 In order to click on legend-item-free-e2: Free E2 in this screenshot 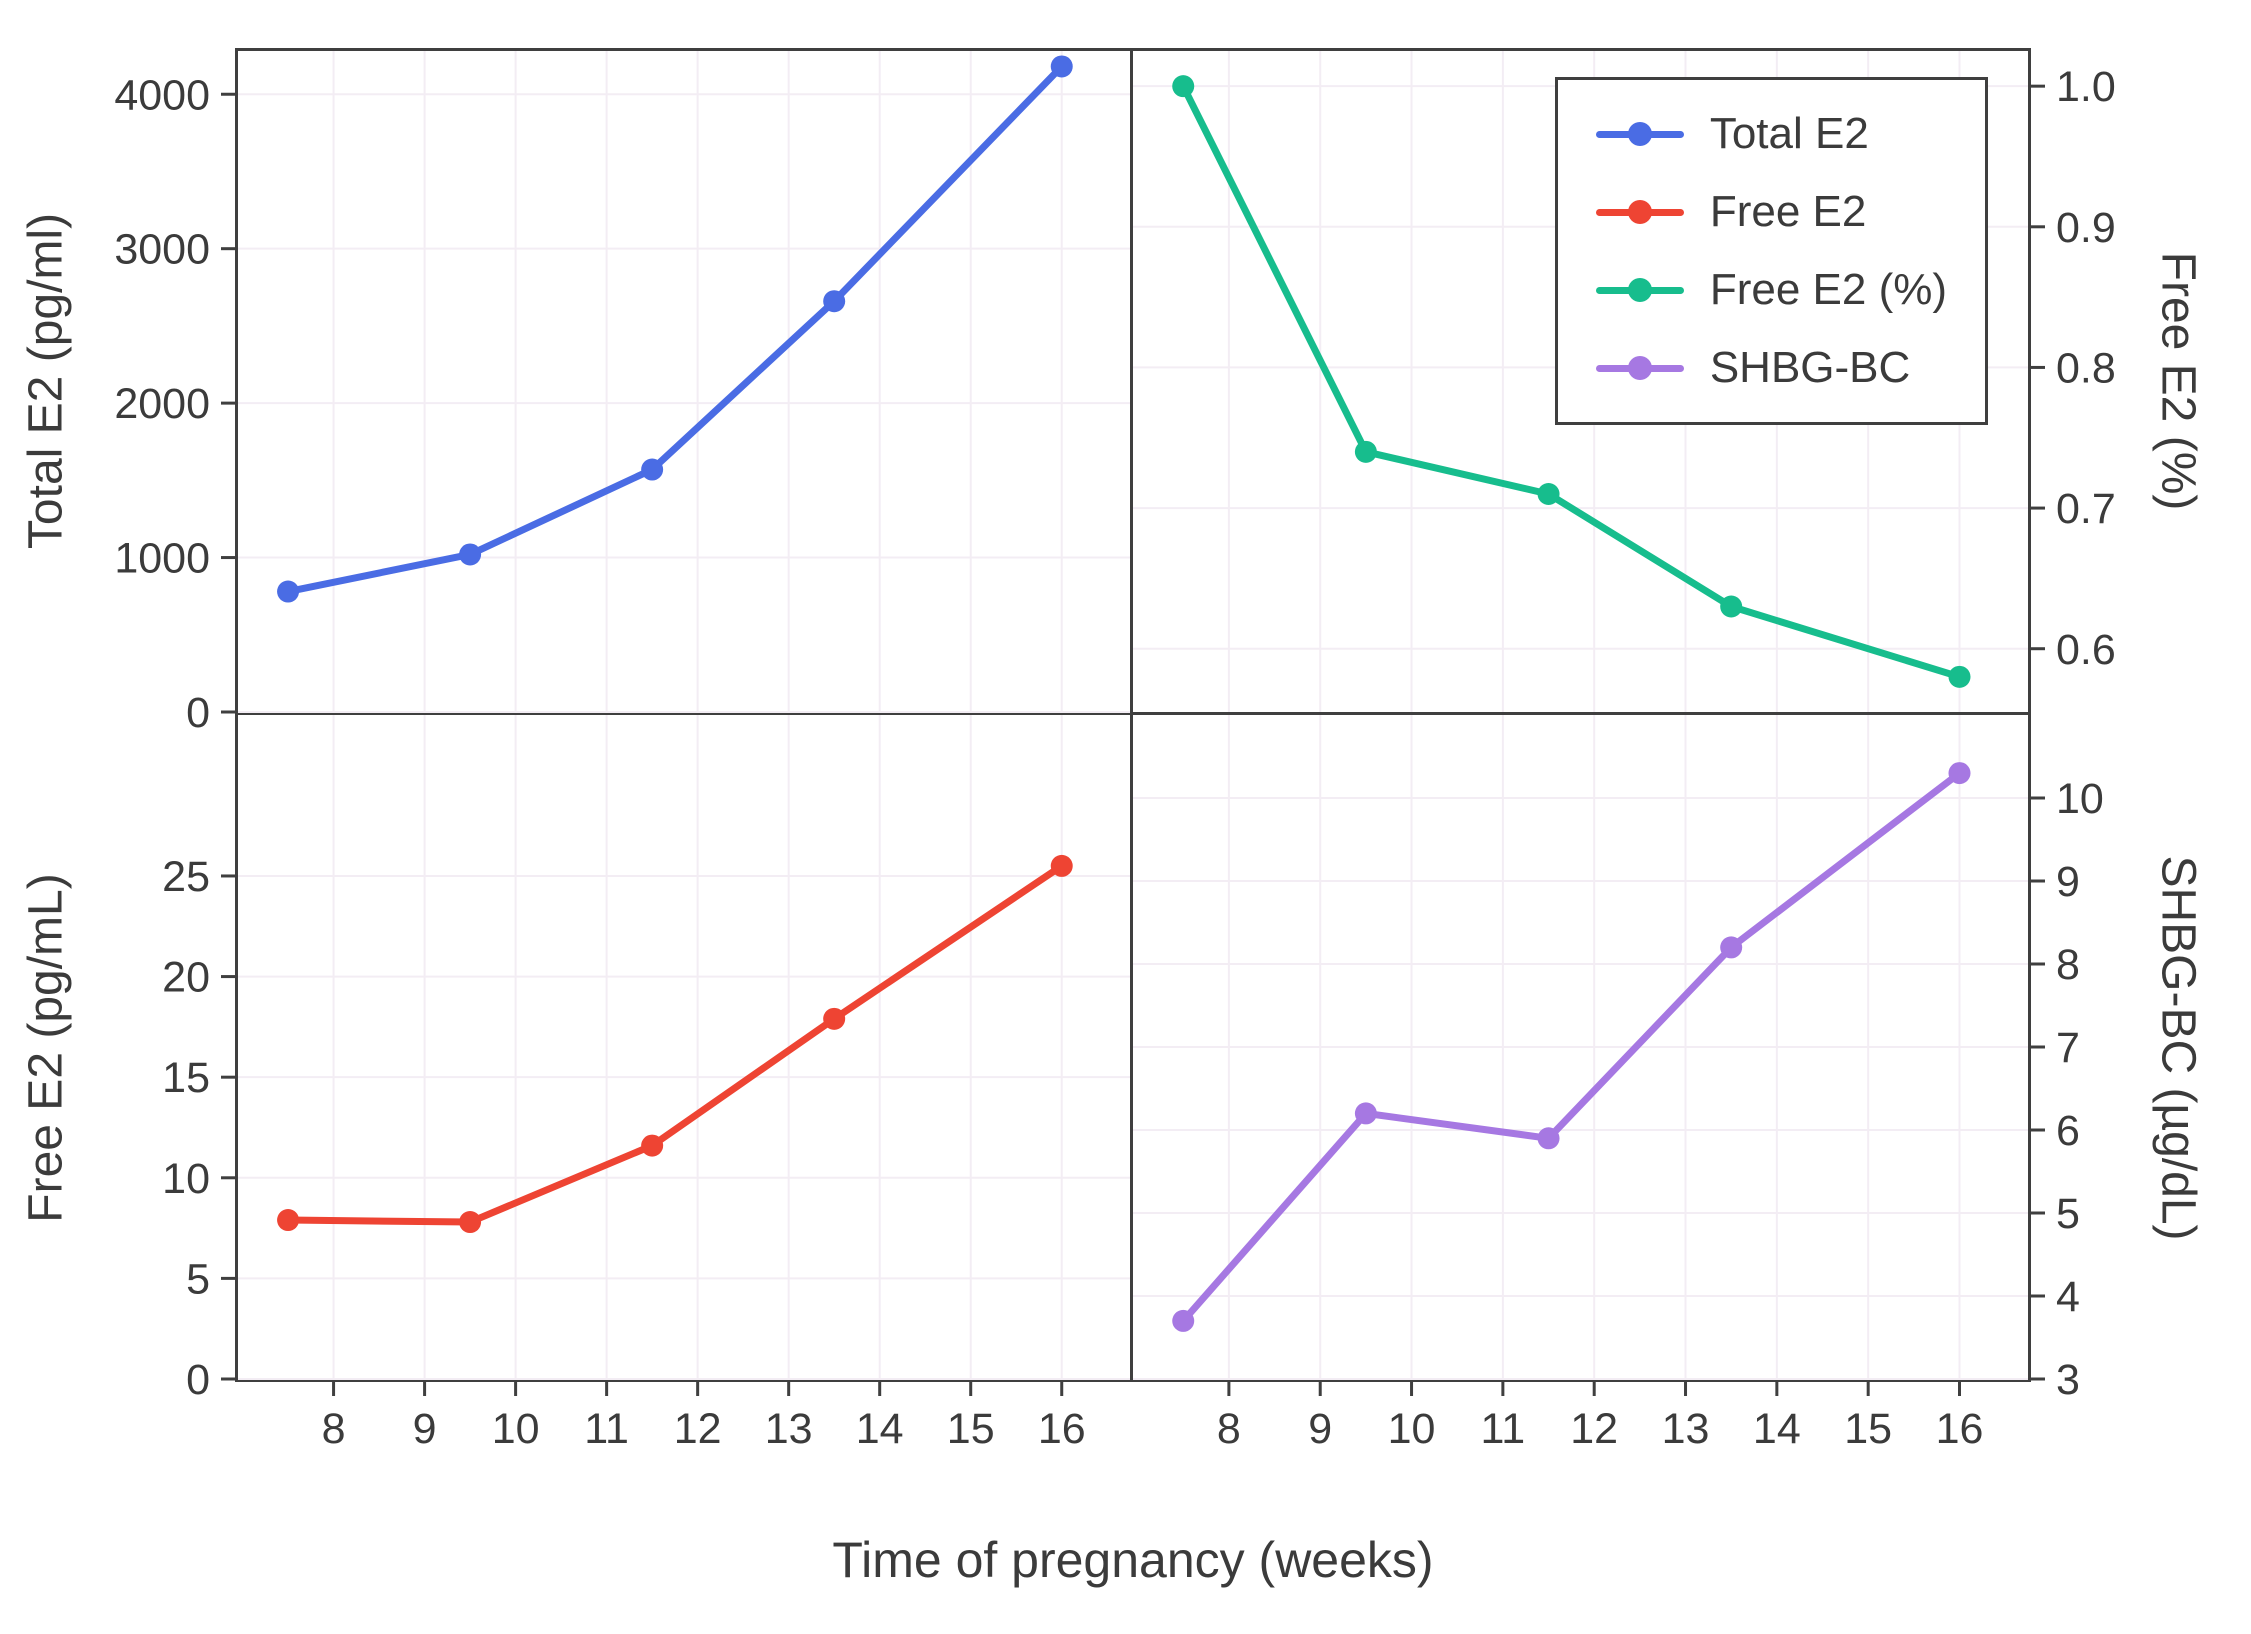, I will do `click(1771, 211)`.